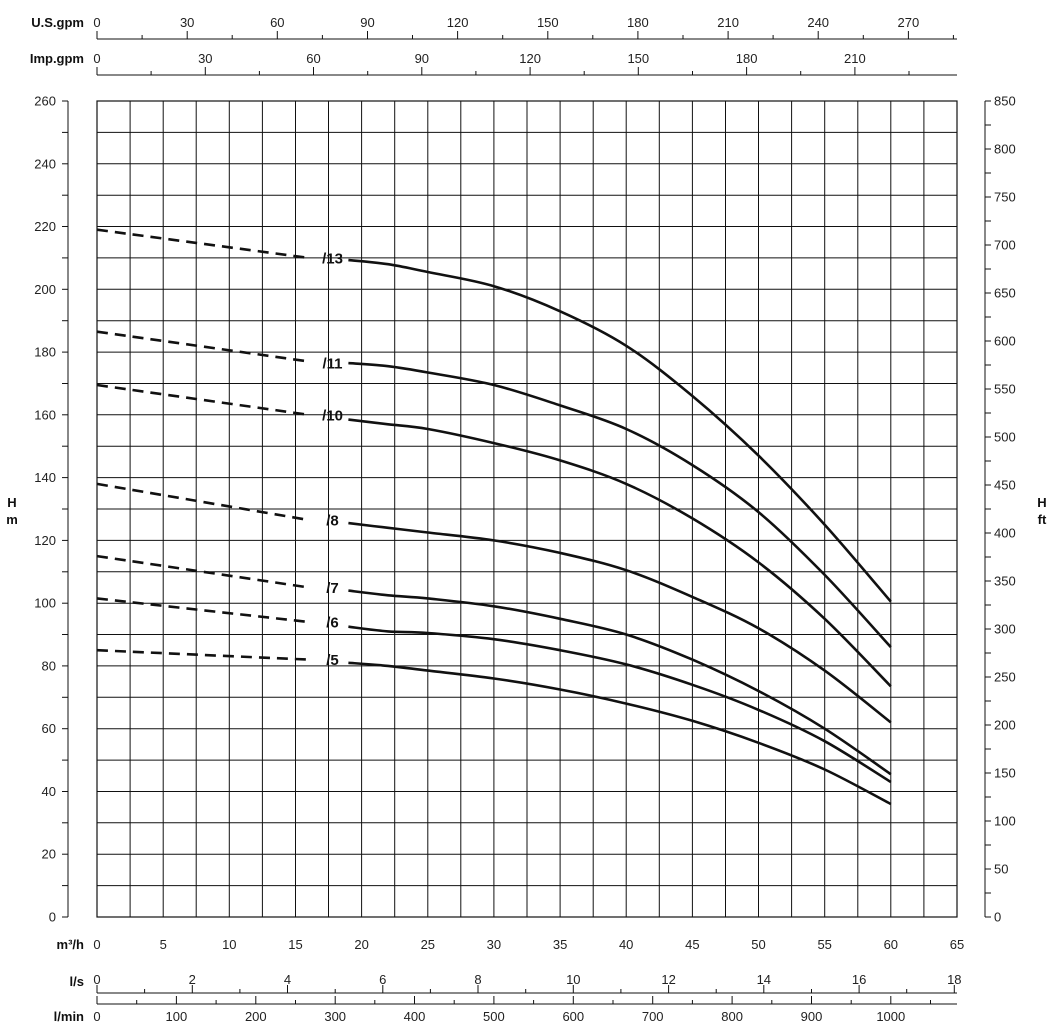 This screenshot has height=1028, width=1057. What do you see at coordinates (1041, 502) in the screenshot?
I see `y-right-axis-label-h: H` at bounding box center [1041, 502].